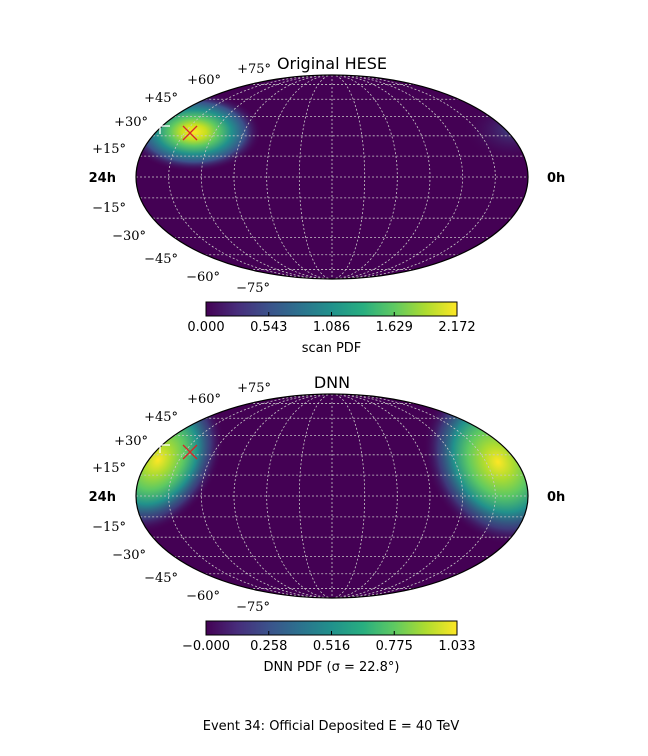 The height and width of the screenshot is (756, 648). Describe the element at coordinates (268, 646) in the screenshot. I see `colorbar-tick-label: 0.258` at that location.